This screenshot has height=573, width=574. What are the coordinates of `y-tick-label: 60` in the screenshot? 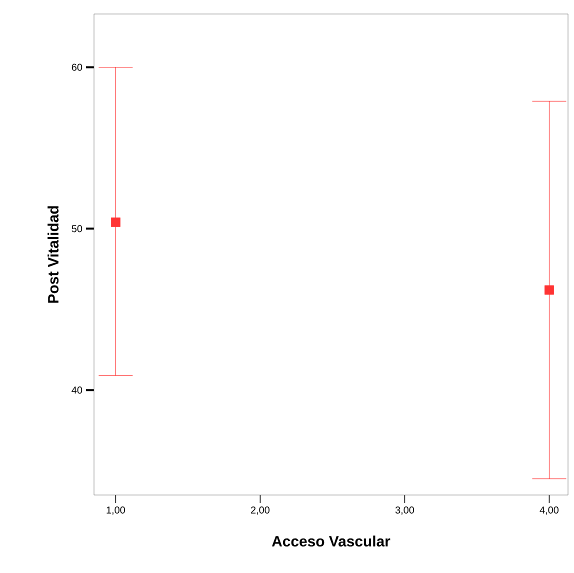 It's located at (77, 67).